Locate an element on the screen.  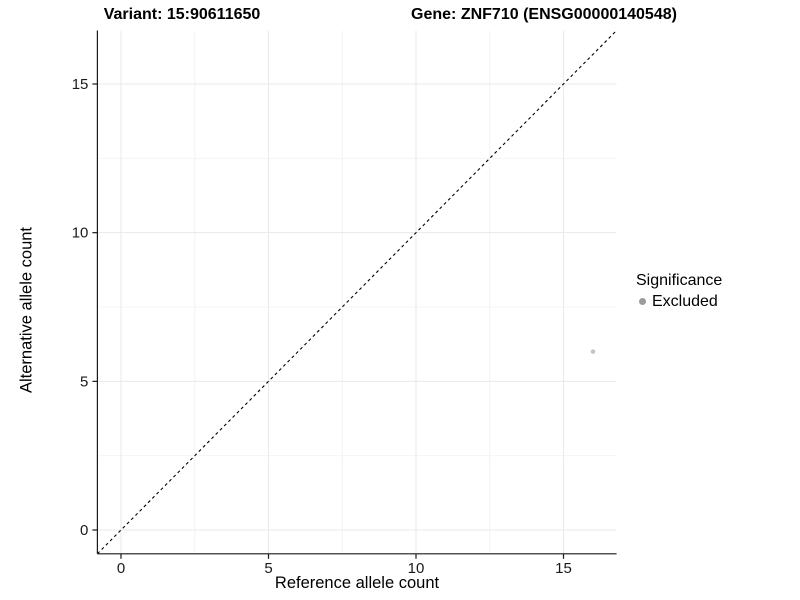
legend-entry-label: Excluded is located at coordinates (685, 301).